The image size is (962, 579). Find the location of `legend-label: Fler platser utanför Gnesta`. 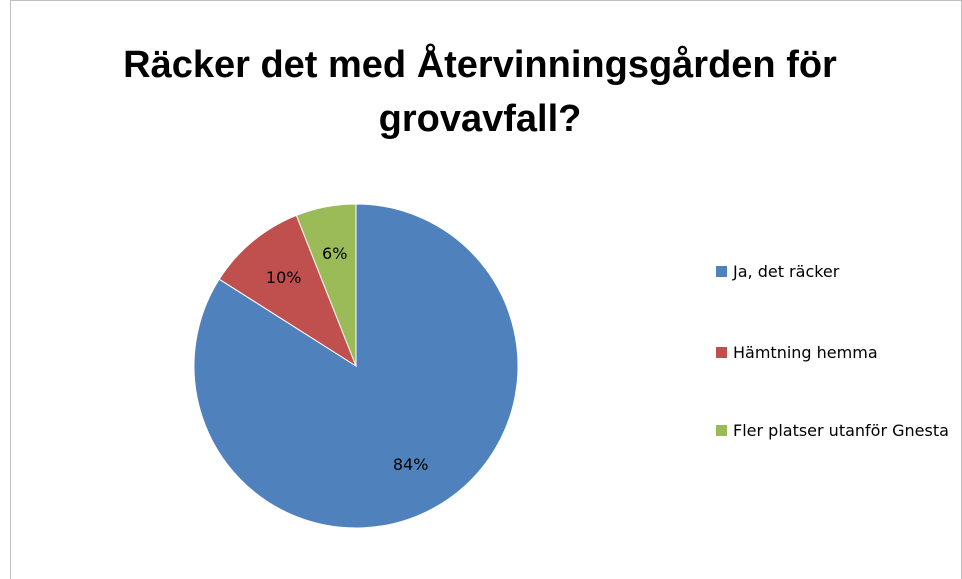

legend-label: Fler platser utanför Gnesta is located at coordinates (841, 430).